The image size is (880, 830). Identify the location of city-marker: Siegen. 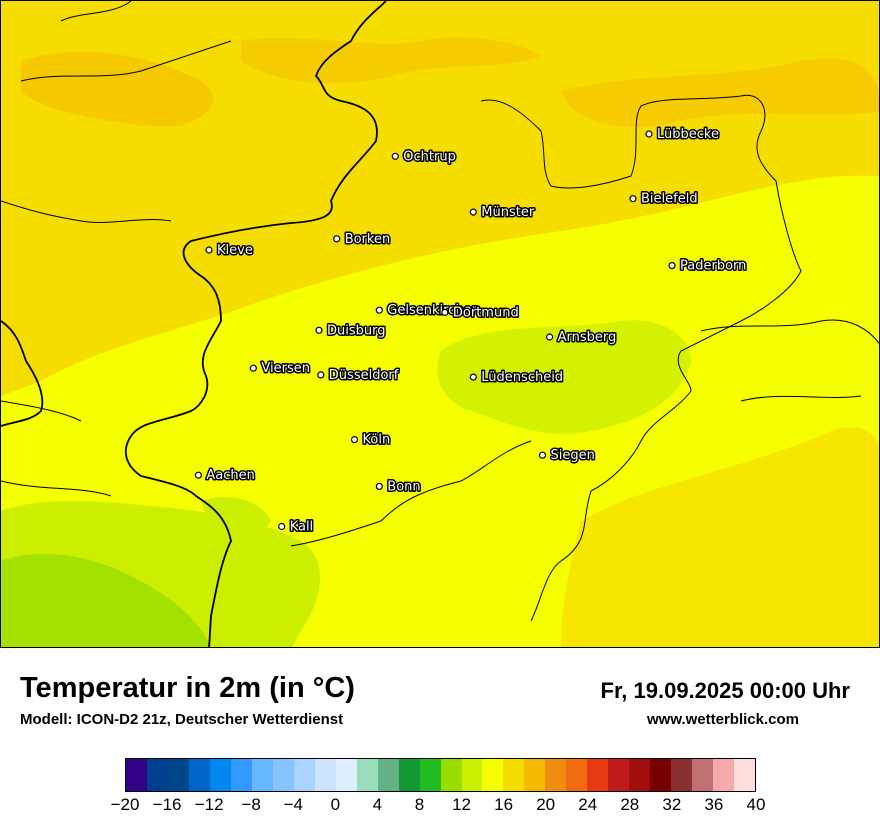
(567, 456).